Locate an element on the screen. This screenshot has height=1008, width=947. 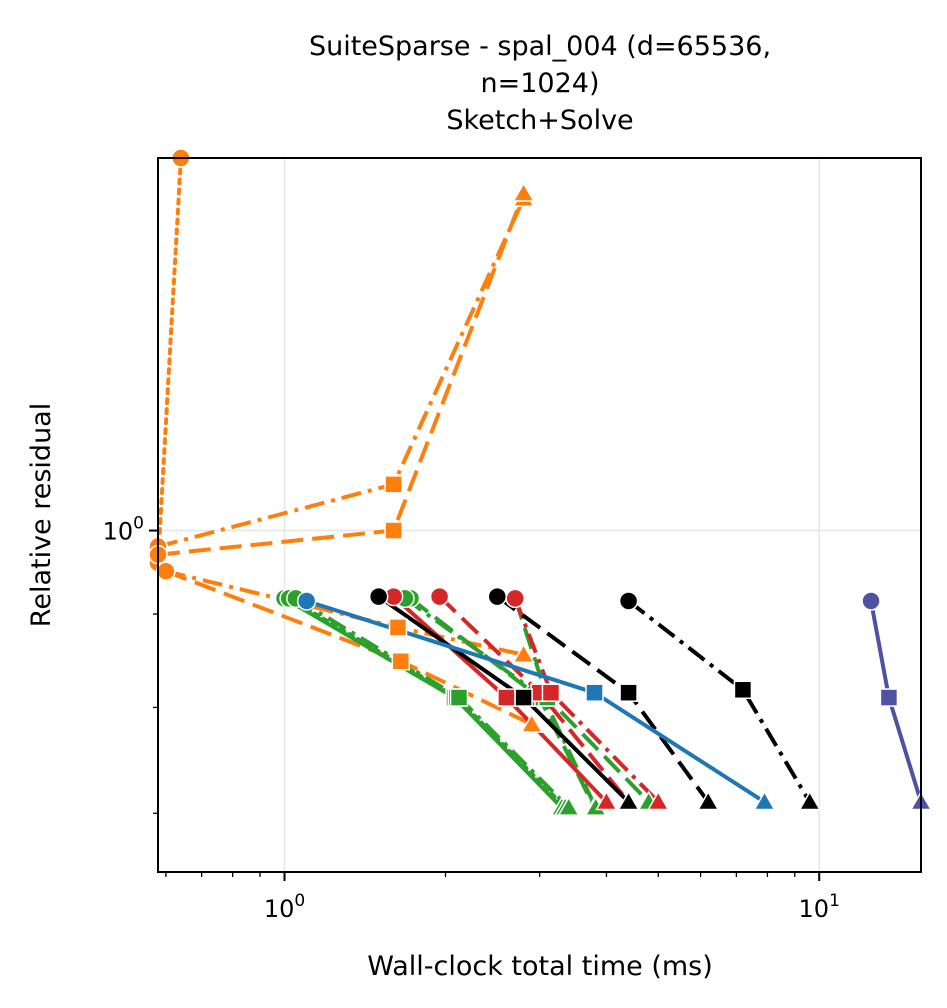
x-tick-label-0: 10⁰ is located at coordinates (284, 907).